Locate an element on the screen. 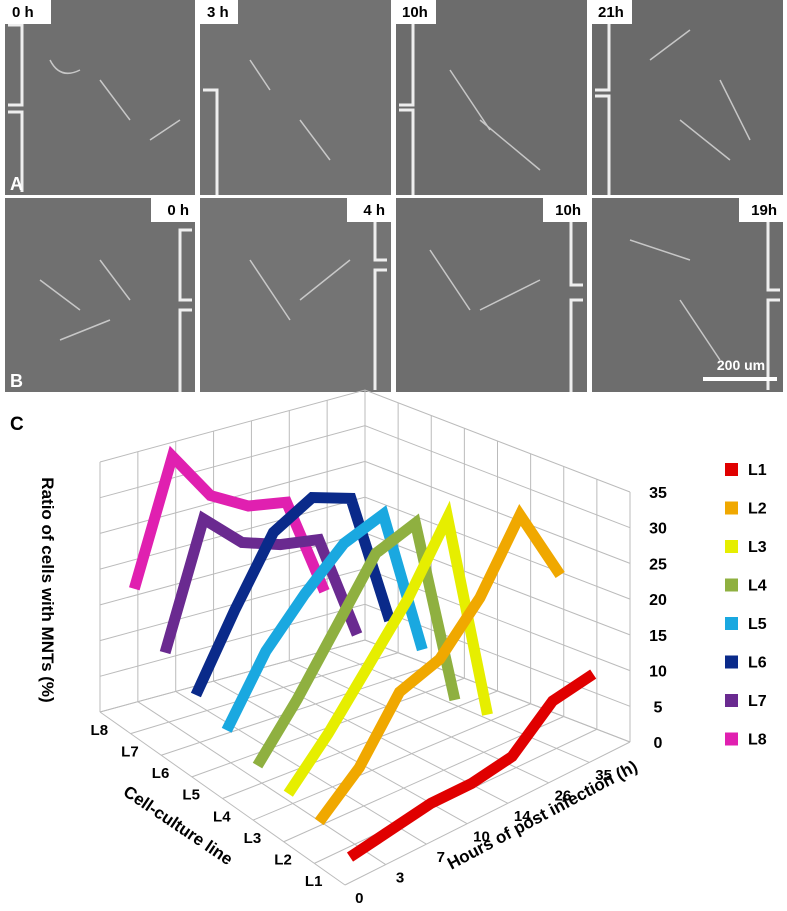 The image size is (787, 911). legend-label: L5 is located at coordinates (757, 624).